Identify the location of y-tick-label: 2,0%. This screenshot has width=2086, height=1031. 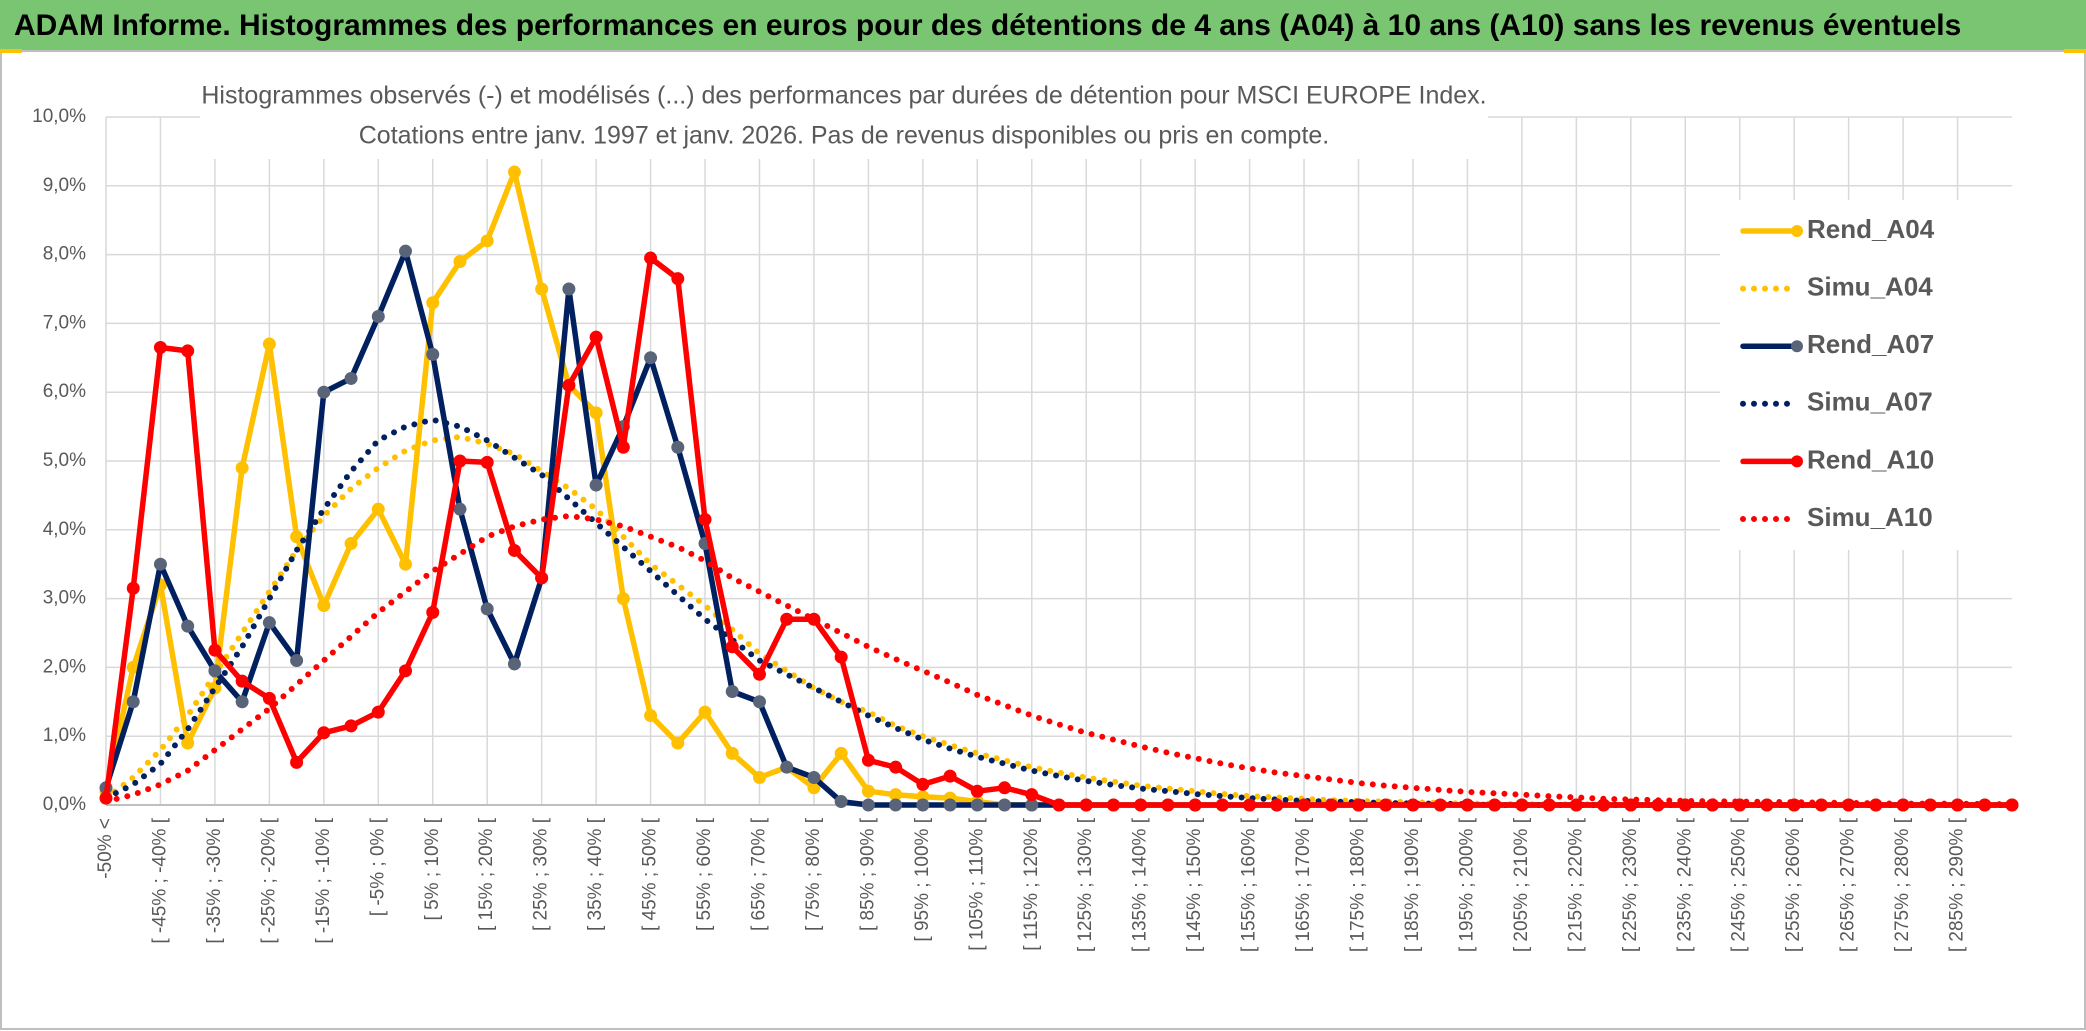
(64, 666).